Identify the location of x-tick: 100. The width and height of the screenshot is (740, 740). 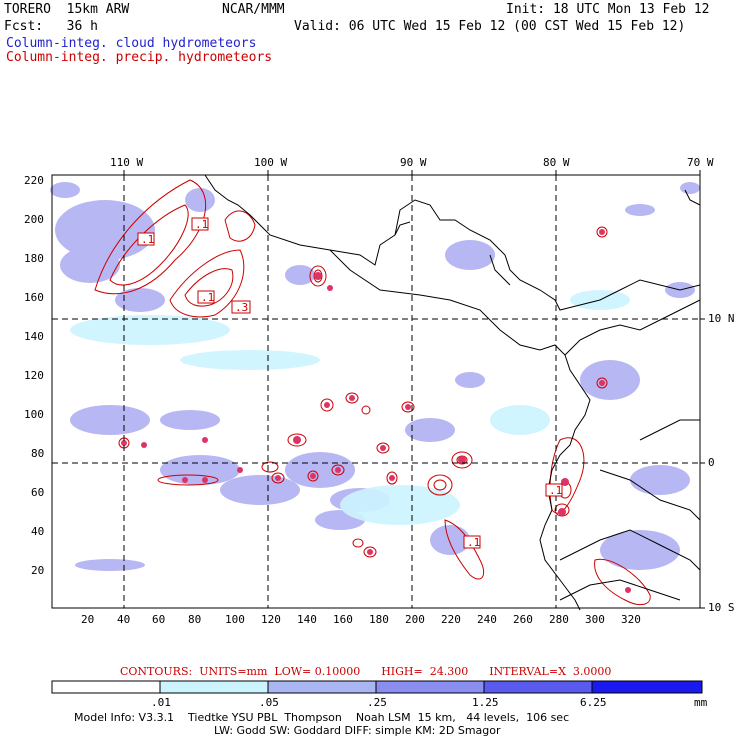
(235, 619).